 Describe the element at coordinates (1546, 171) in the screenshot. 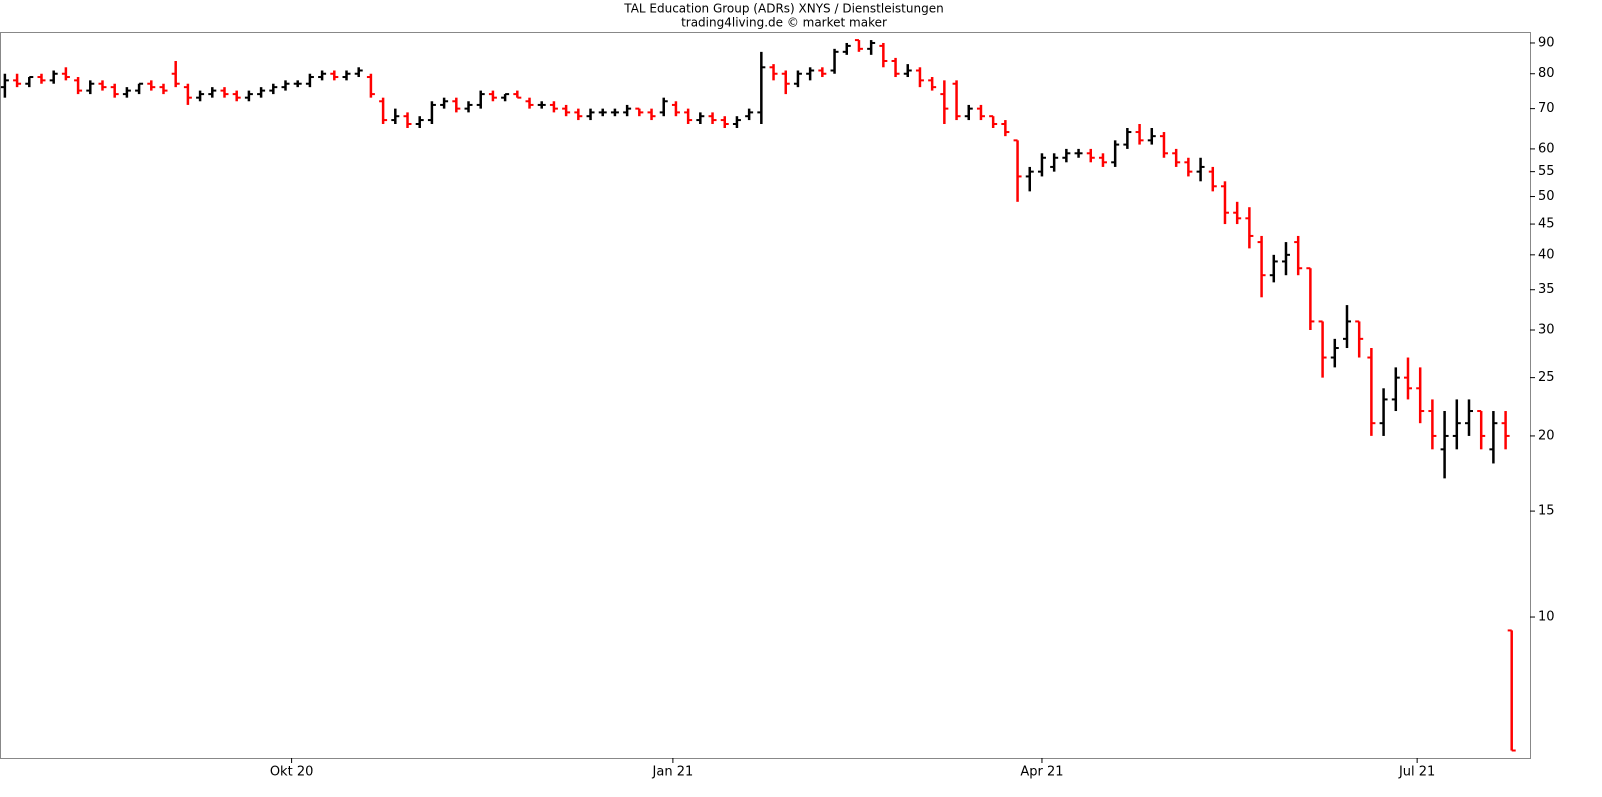

I see `y-tick-label: 55` at that location.